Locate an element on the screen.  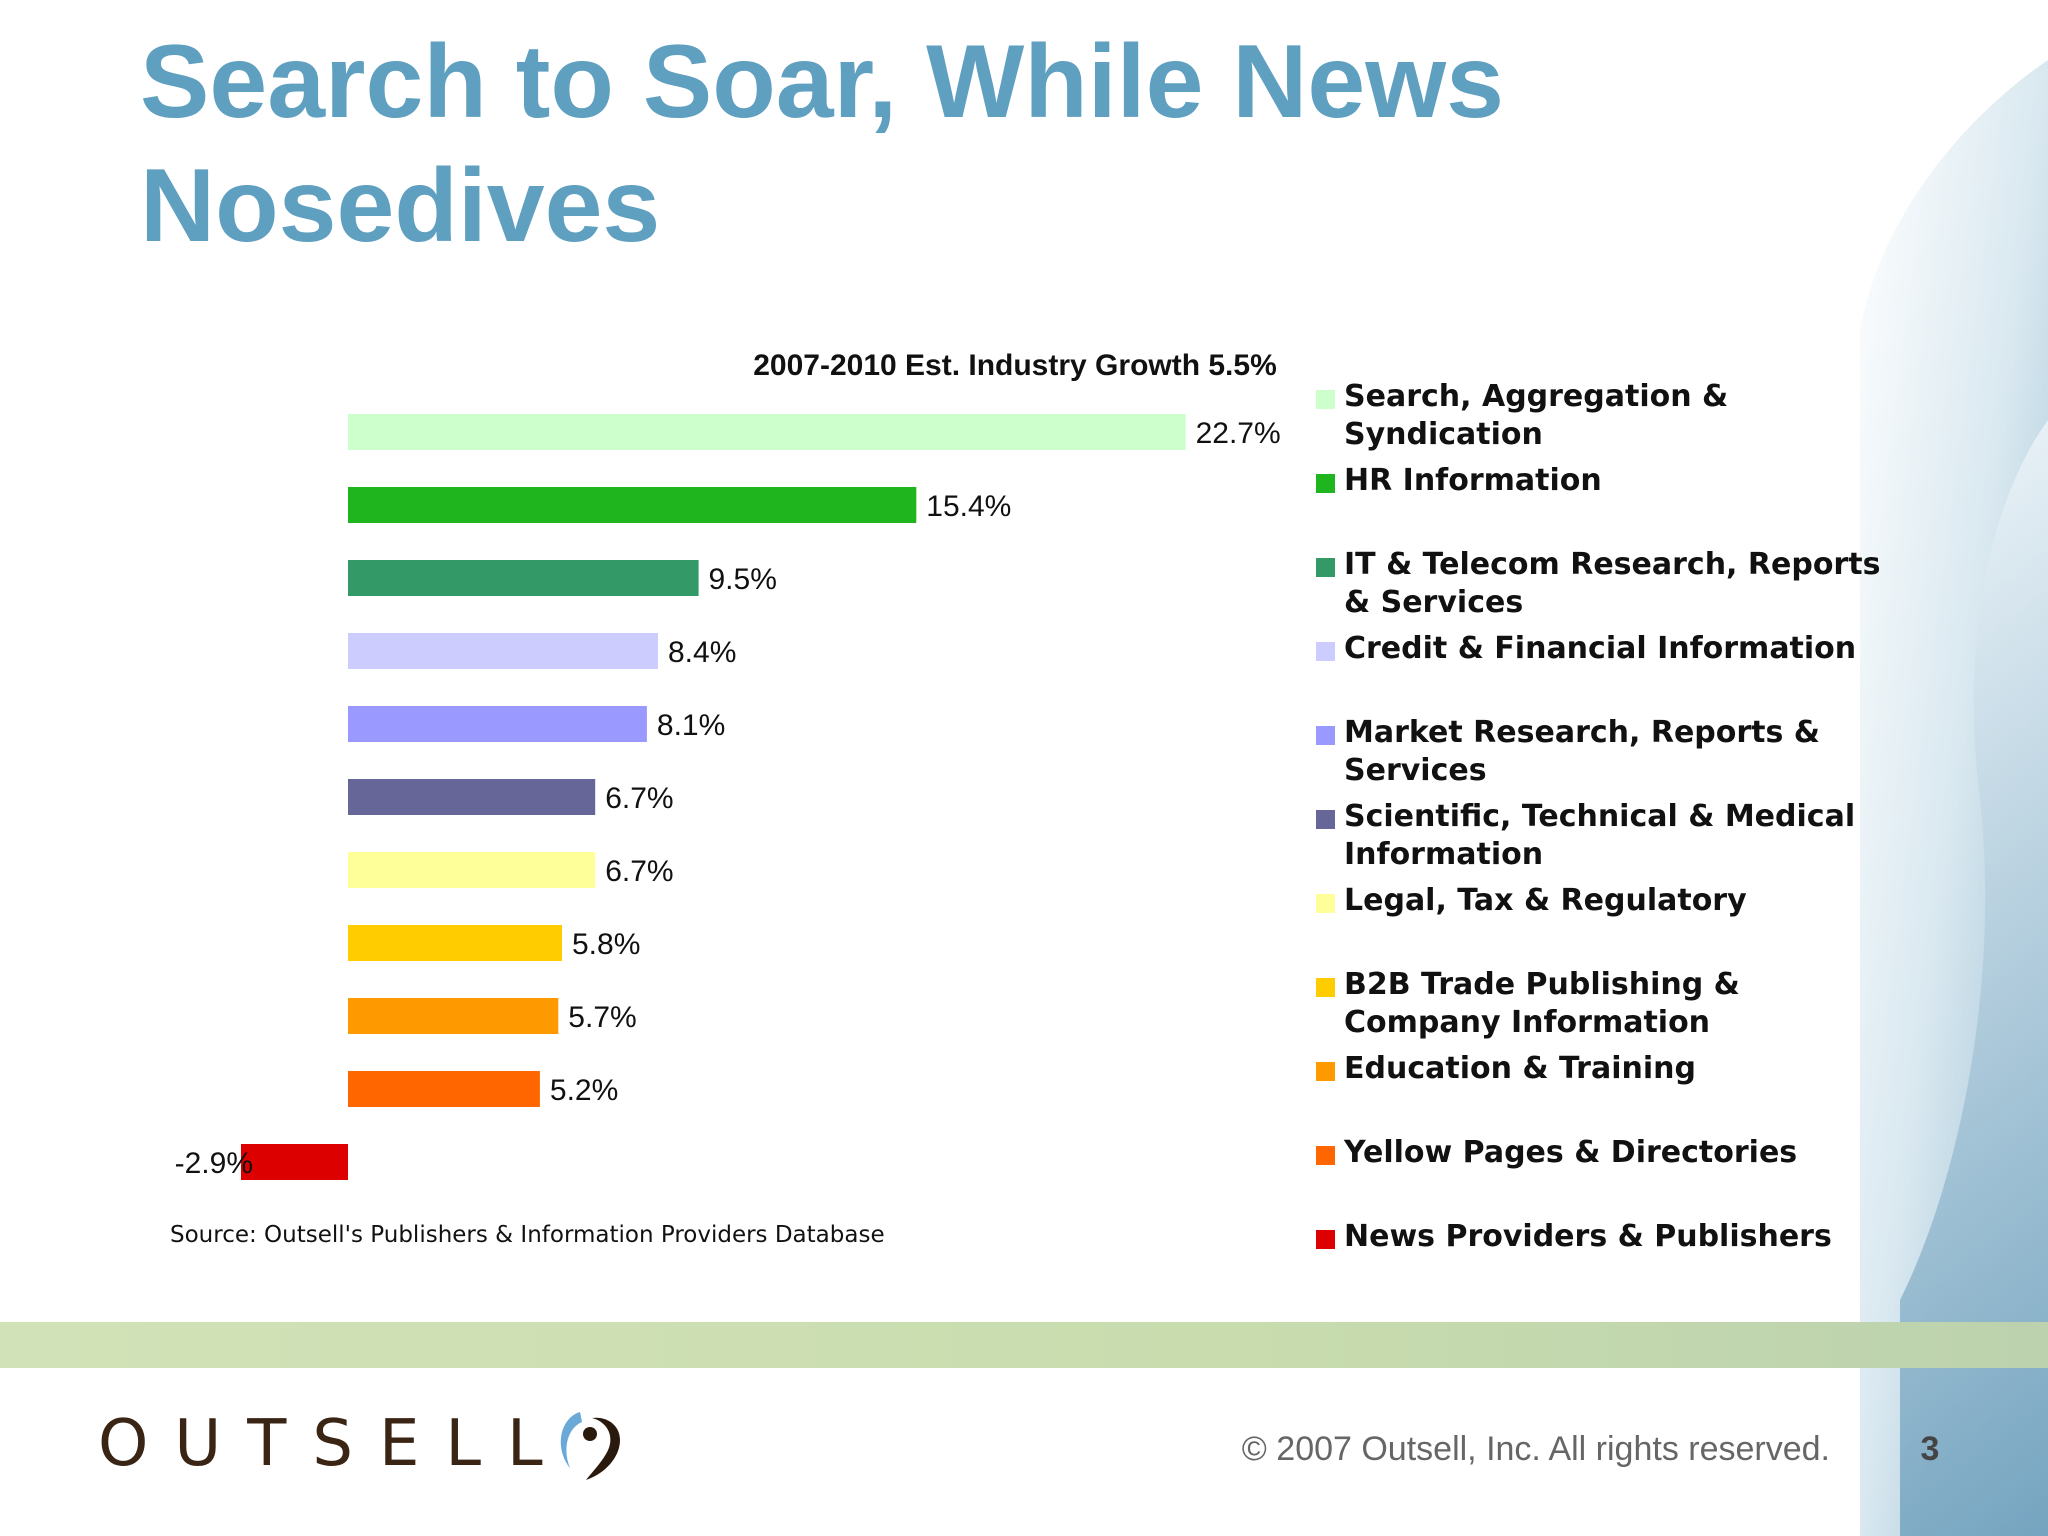
legend-entry-line: B2B Trade Publishing & is located at coordinates (1542, 984).